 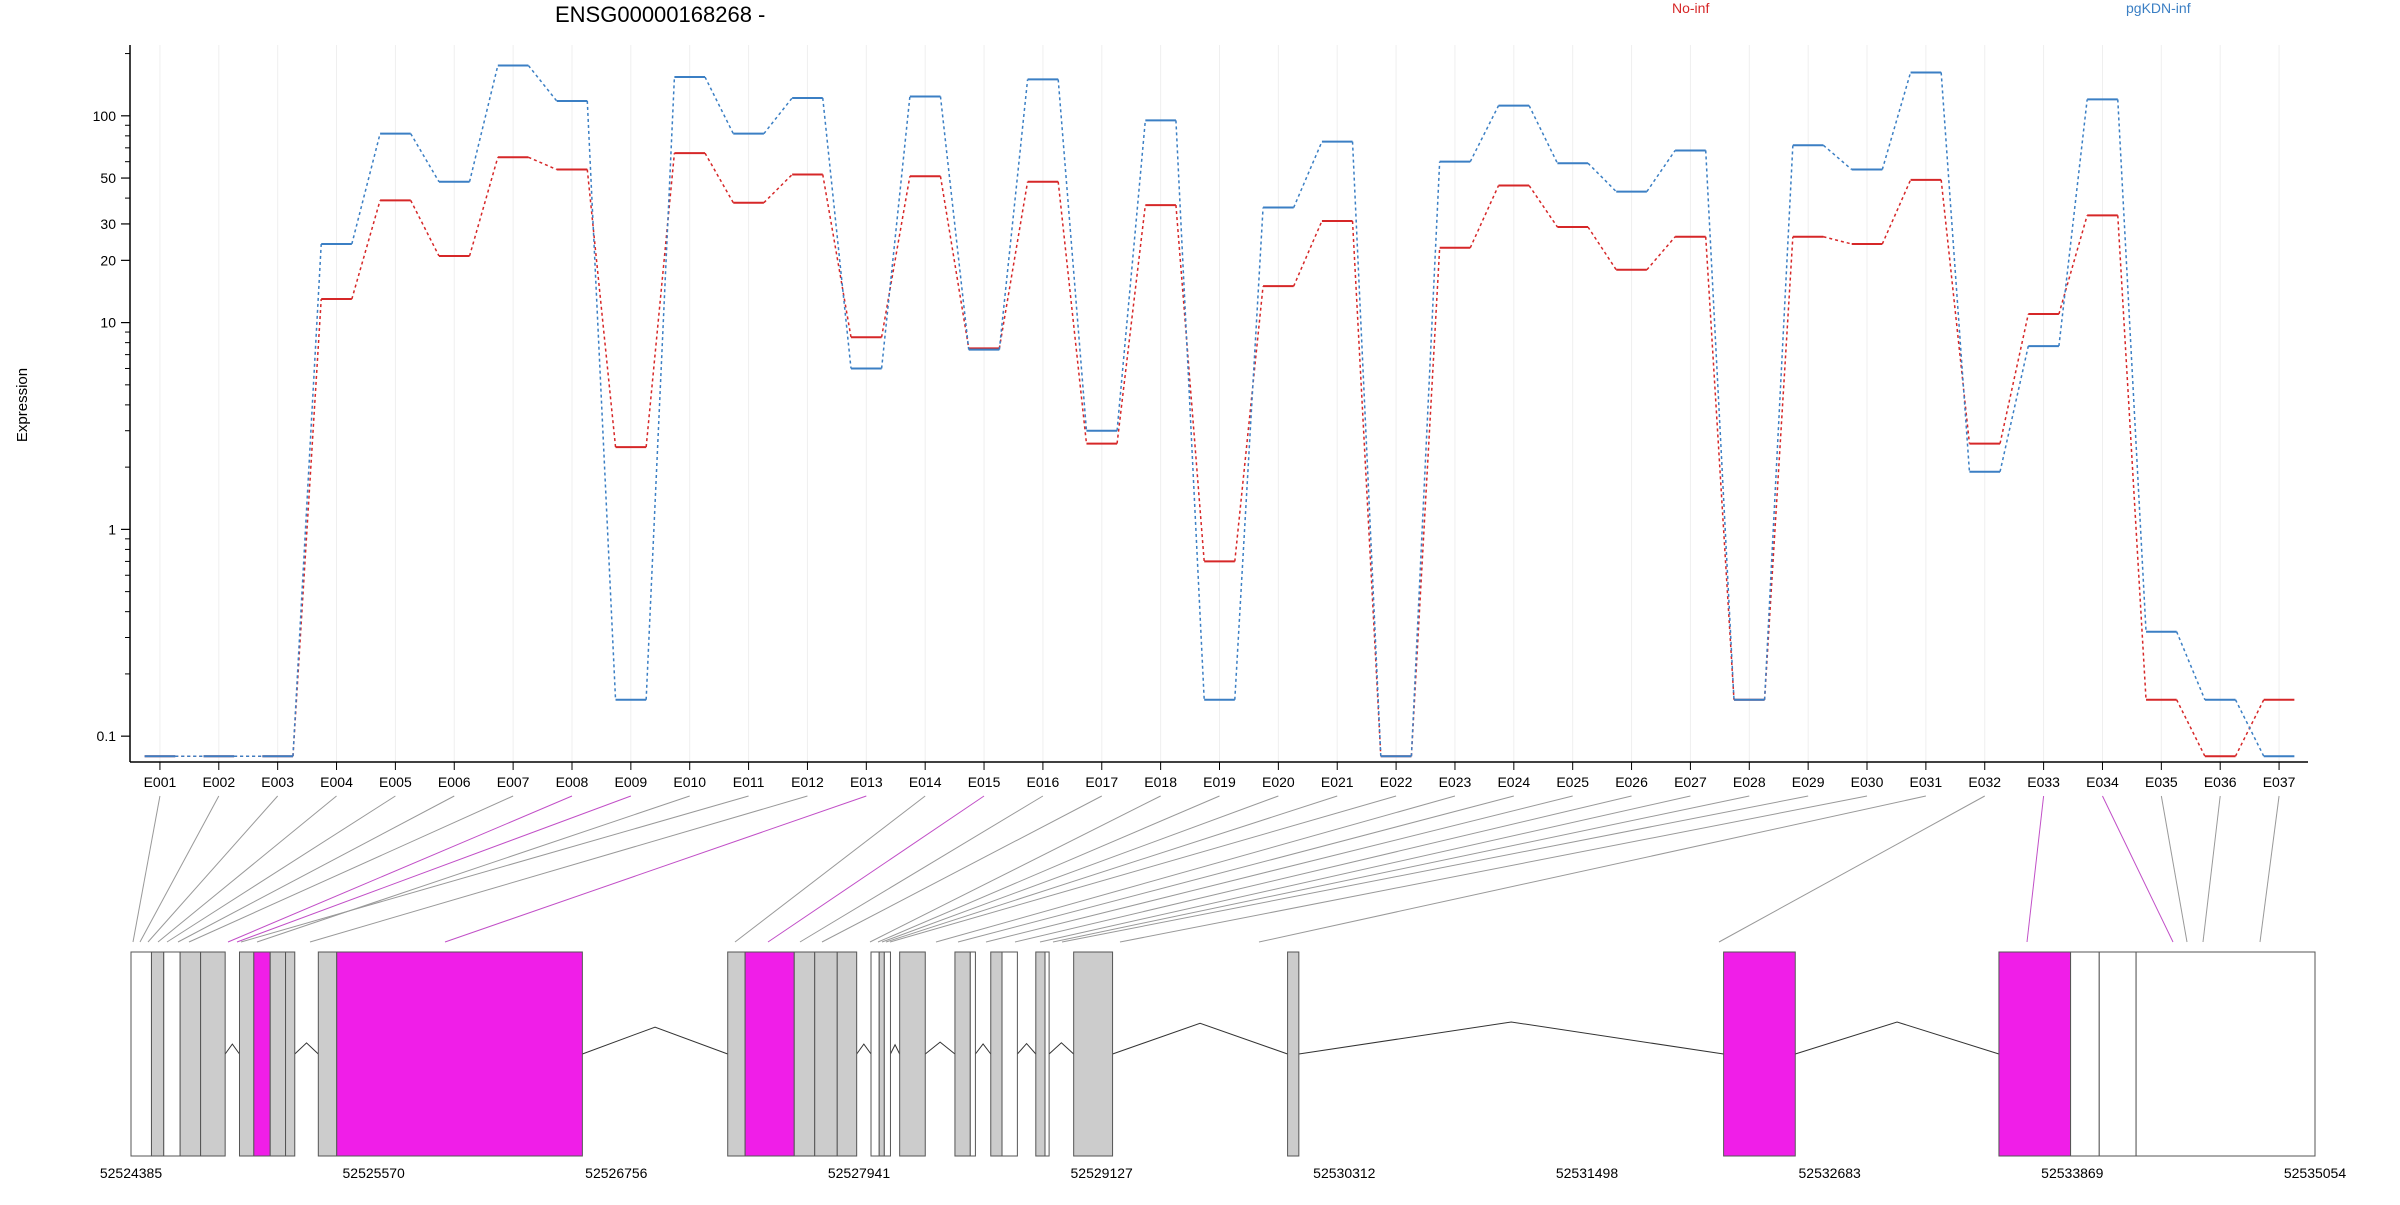 I want to click on chart-title: ENSG00000168268 -, so click(x=660, y=14).